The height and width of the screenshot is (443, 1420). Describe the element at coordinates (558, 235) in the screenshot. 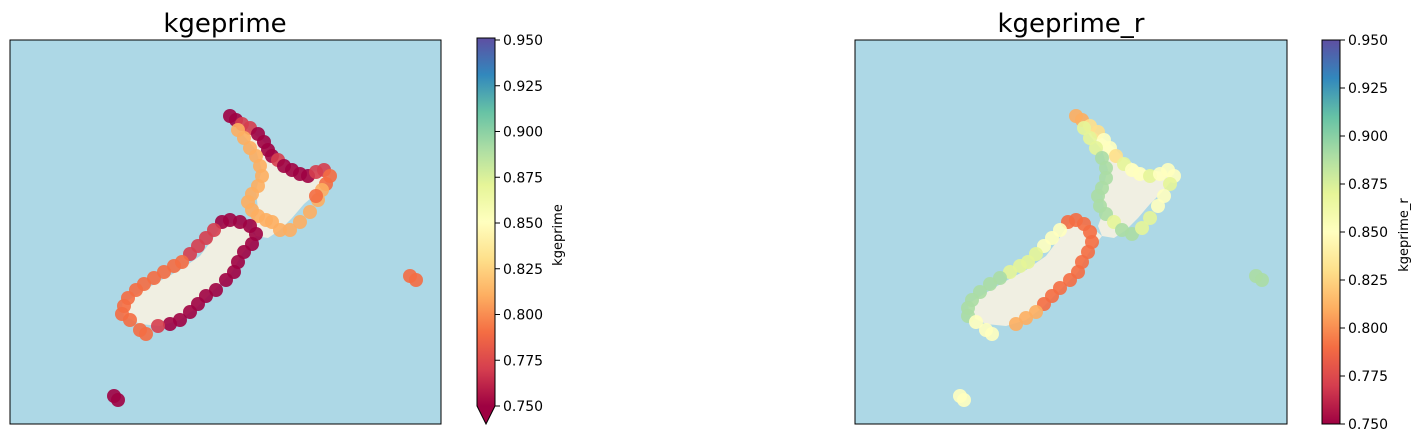

I see `colorbar-label: kgeprime` at that location.